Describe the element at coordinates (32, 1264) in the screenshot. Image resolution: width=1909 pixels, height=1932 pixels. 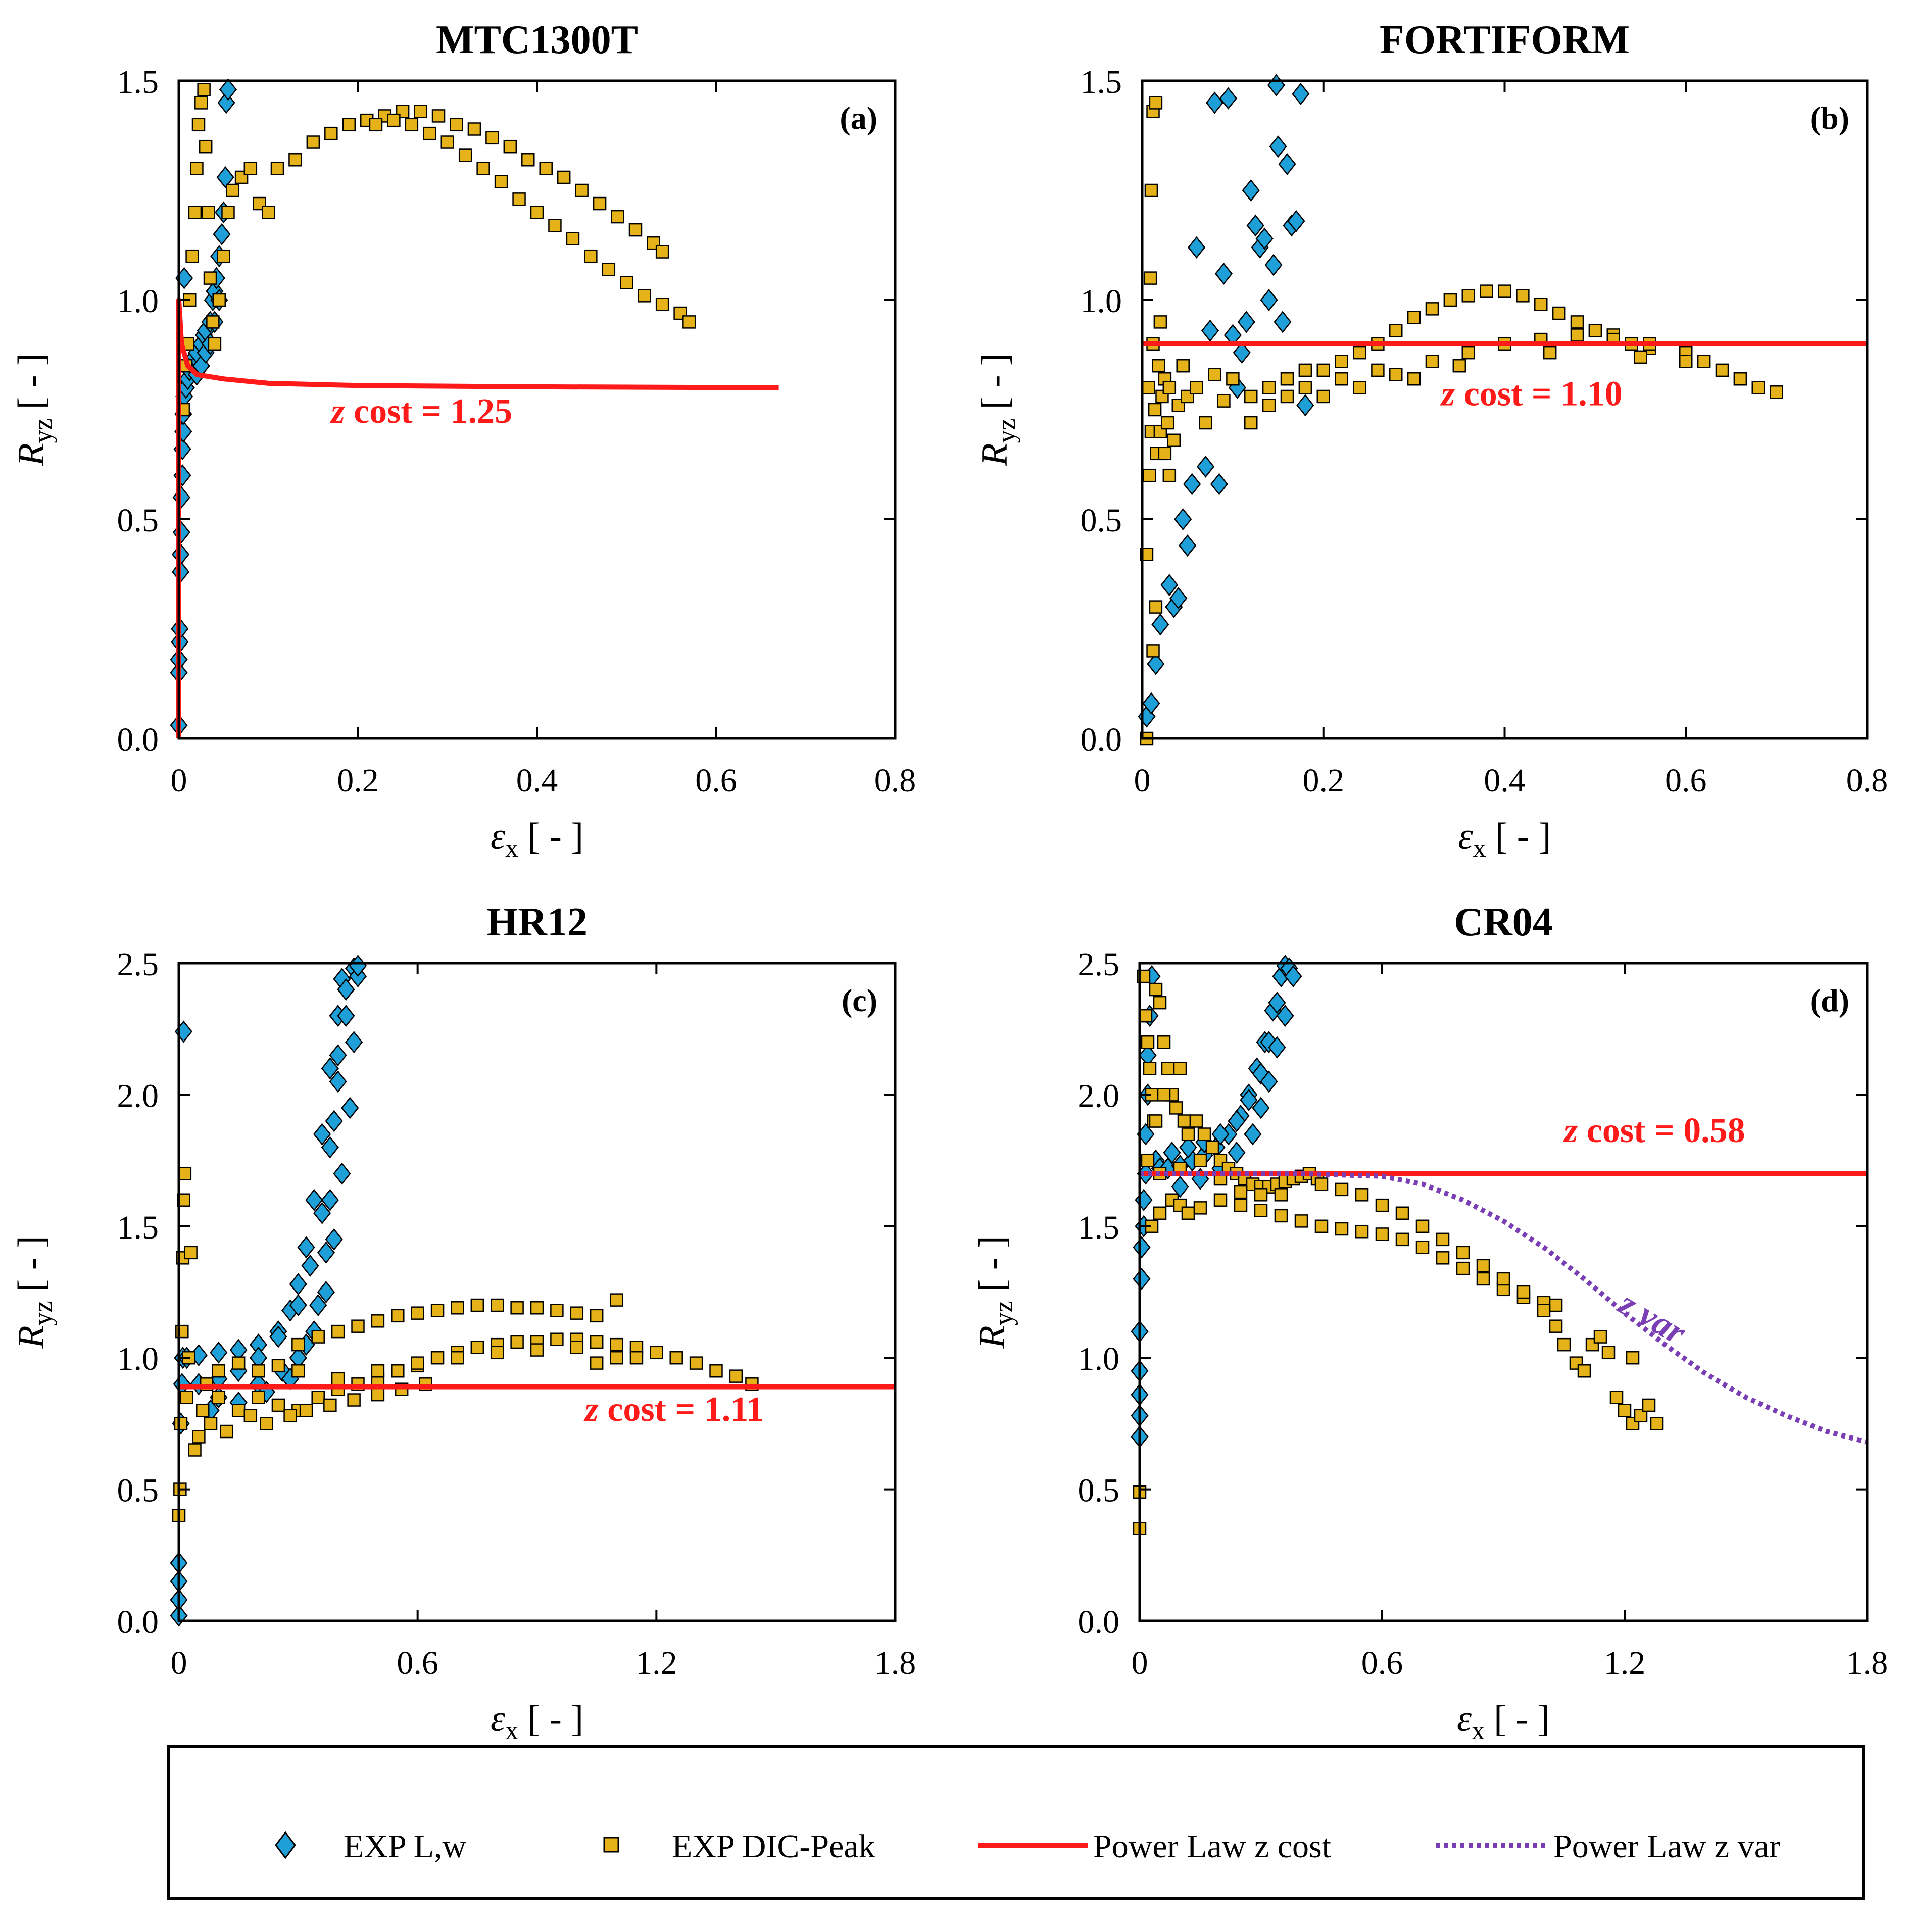
I see `y-axis-unit: [ - ]` at that location.